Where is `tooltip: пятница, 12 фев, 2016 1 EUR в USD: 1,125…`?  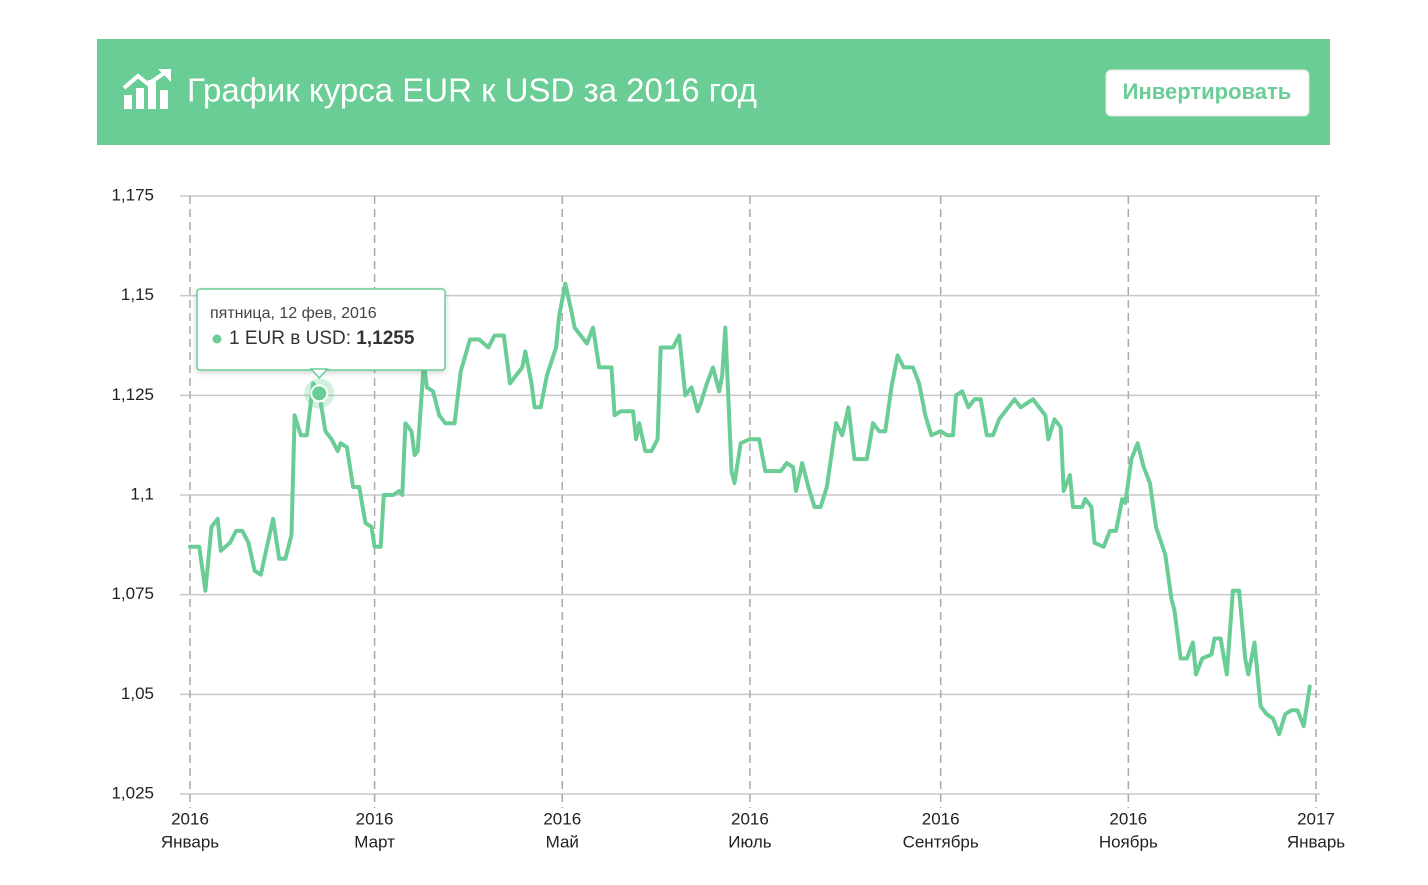
tooltip: пятница, 12 фев, 2016 1 EUR в USD: 1,125… is located at coordinates (321, 334).